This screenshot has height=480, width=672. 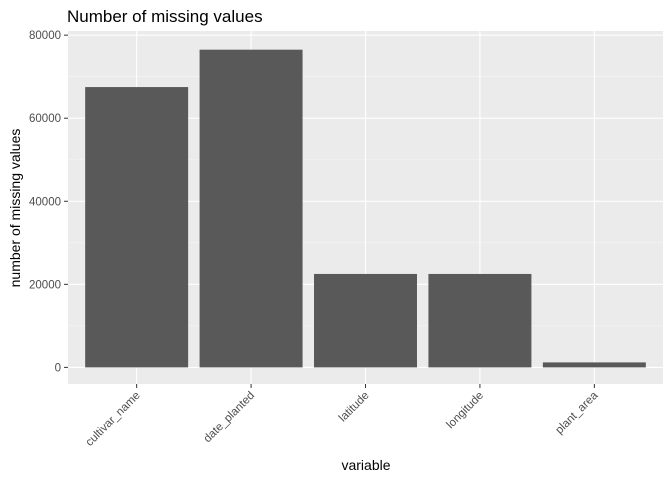 I want to click on bar-plant_area, so click(x=594, y=365).